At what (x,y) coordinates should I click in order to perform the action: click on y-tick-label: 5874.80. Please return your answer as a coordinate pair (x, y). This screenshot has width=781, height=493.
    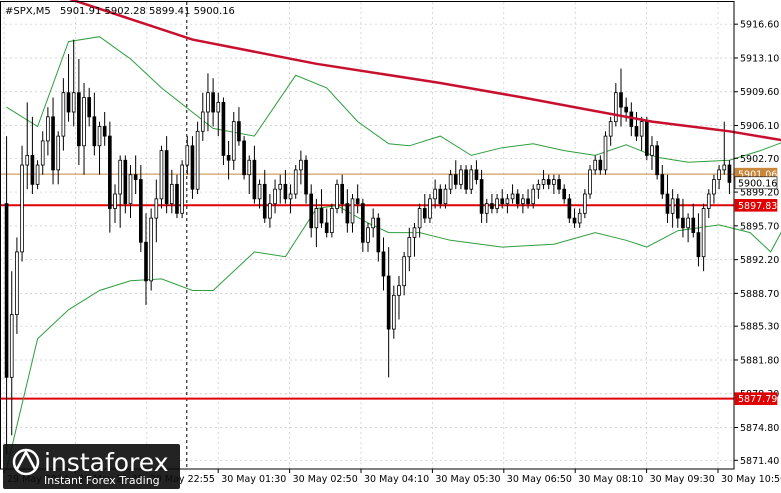
    Looking at the image, I should click on (759, 428).